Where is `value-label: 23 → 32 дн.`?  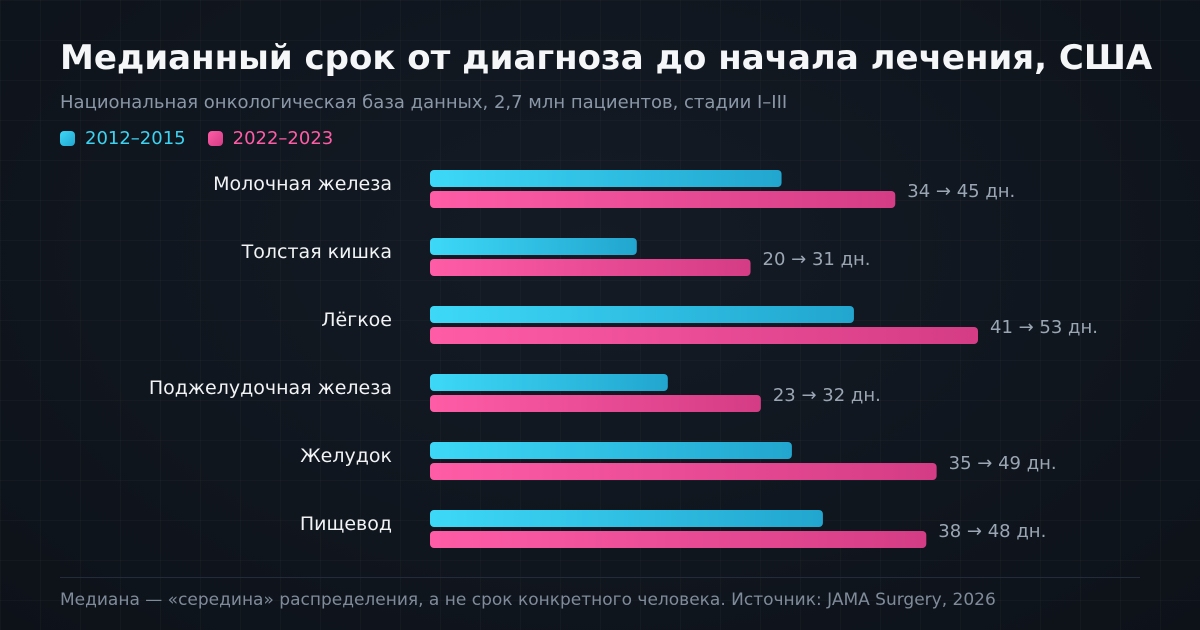
value-label: 23 → 32 дн. is located at coordinates (827, 395).